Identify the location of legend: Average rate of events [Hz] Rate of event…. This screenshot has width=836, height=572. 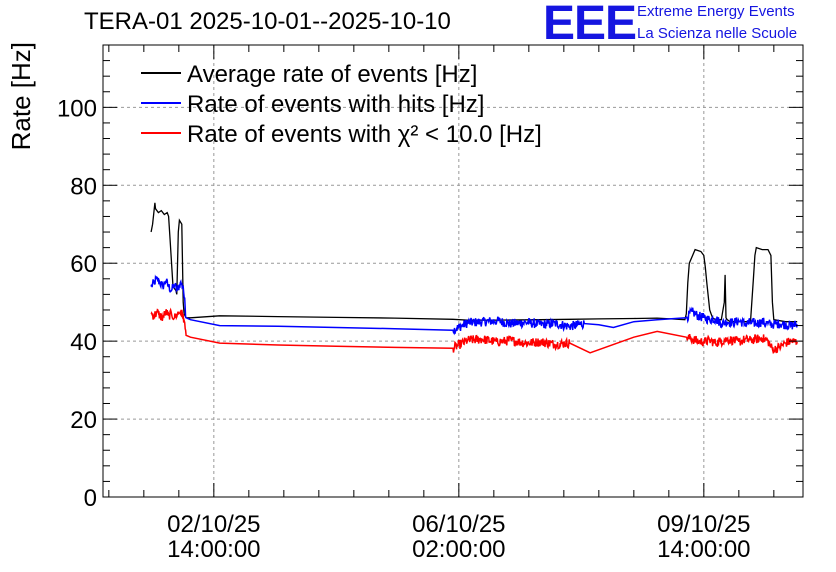
(341, 104).